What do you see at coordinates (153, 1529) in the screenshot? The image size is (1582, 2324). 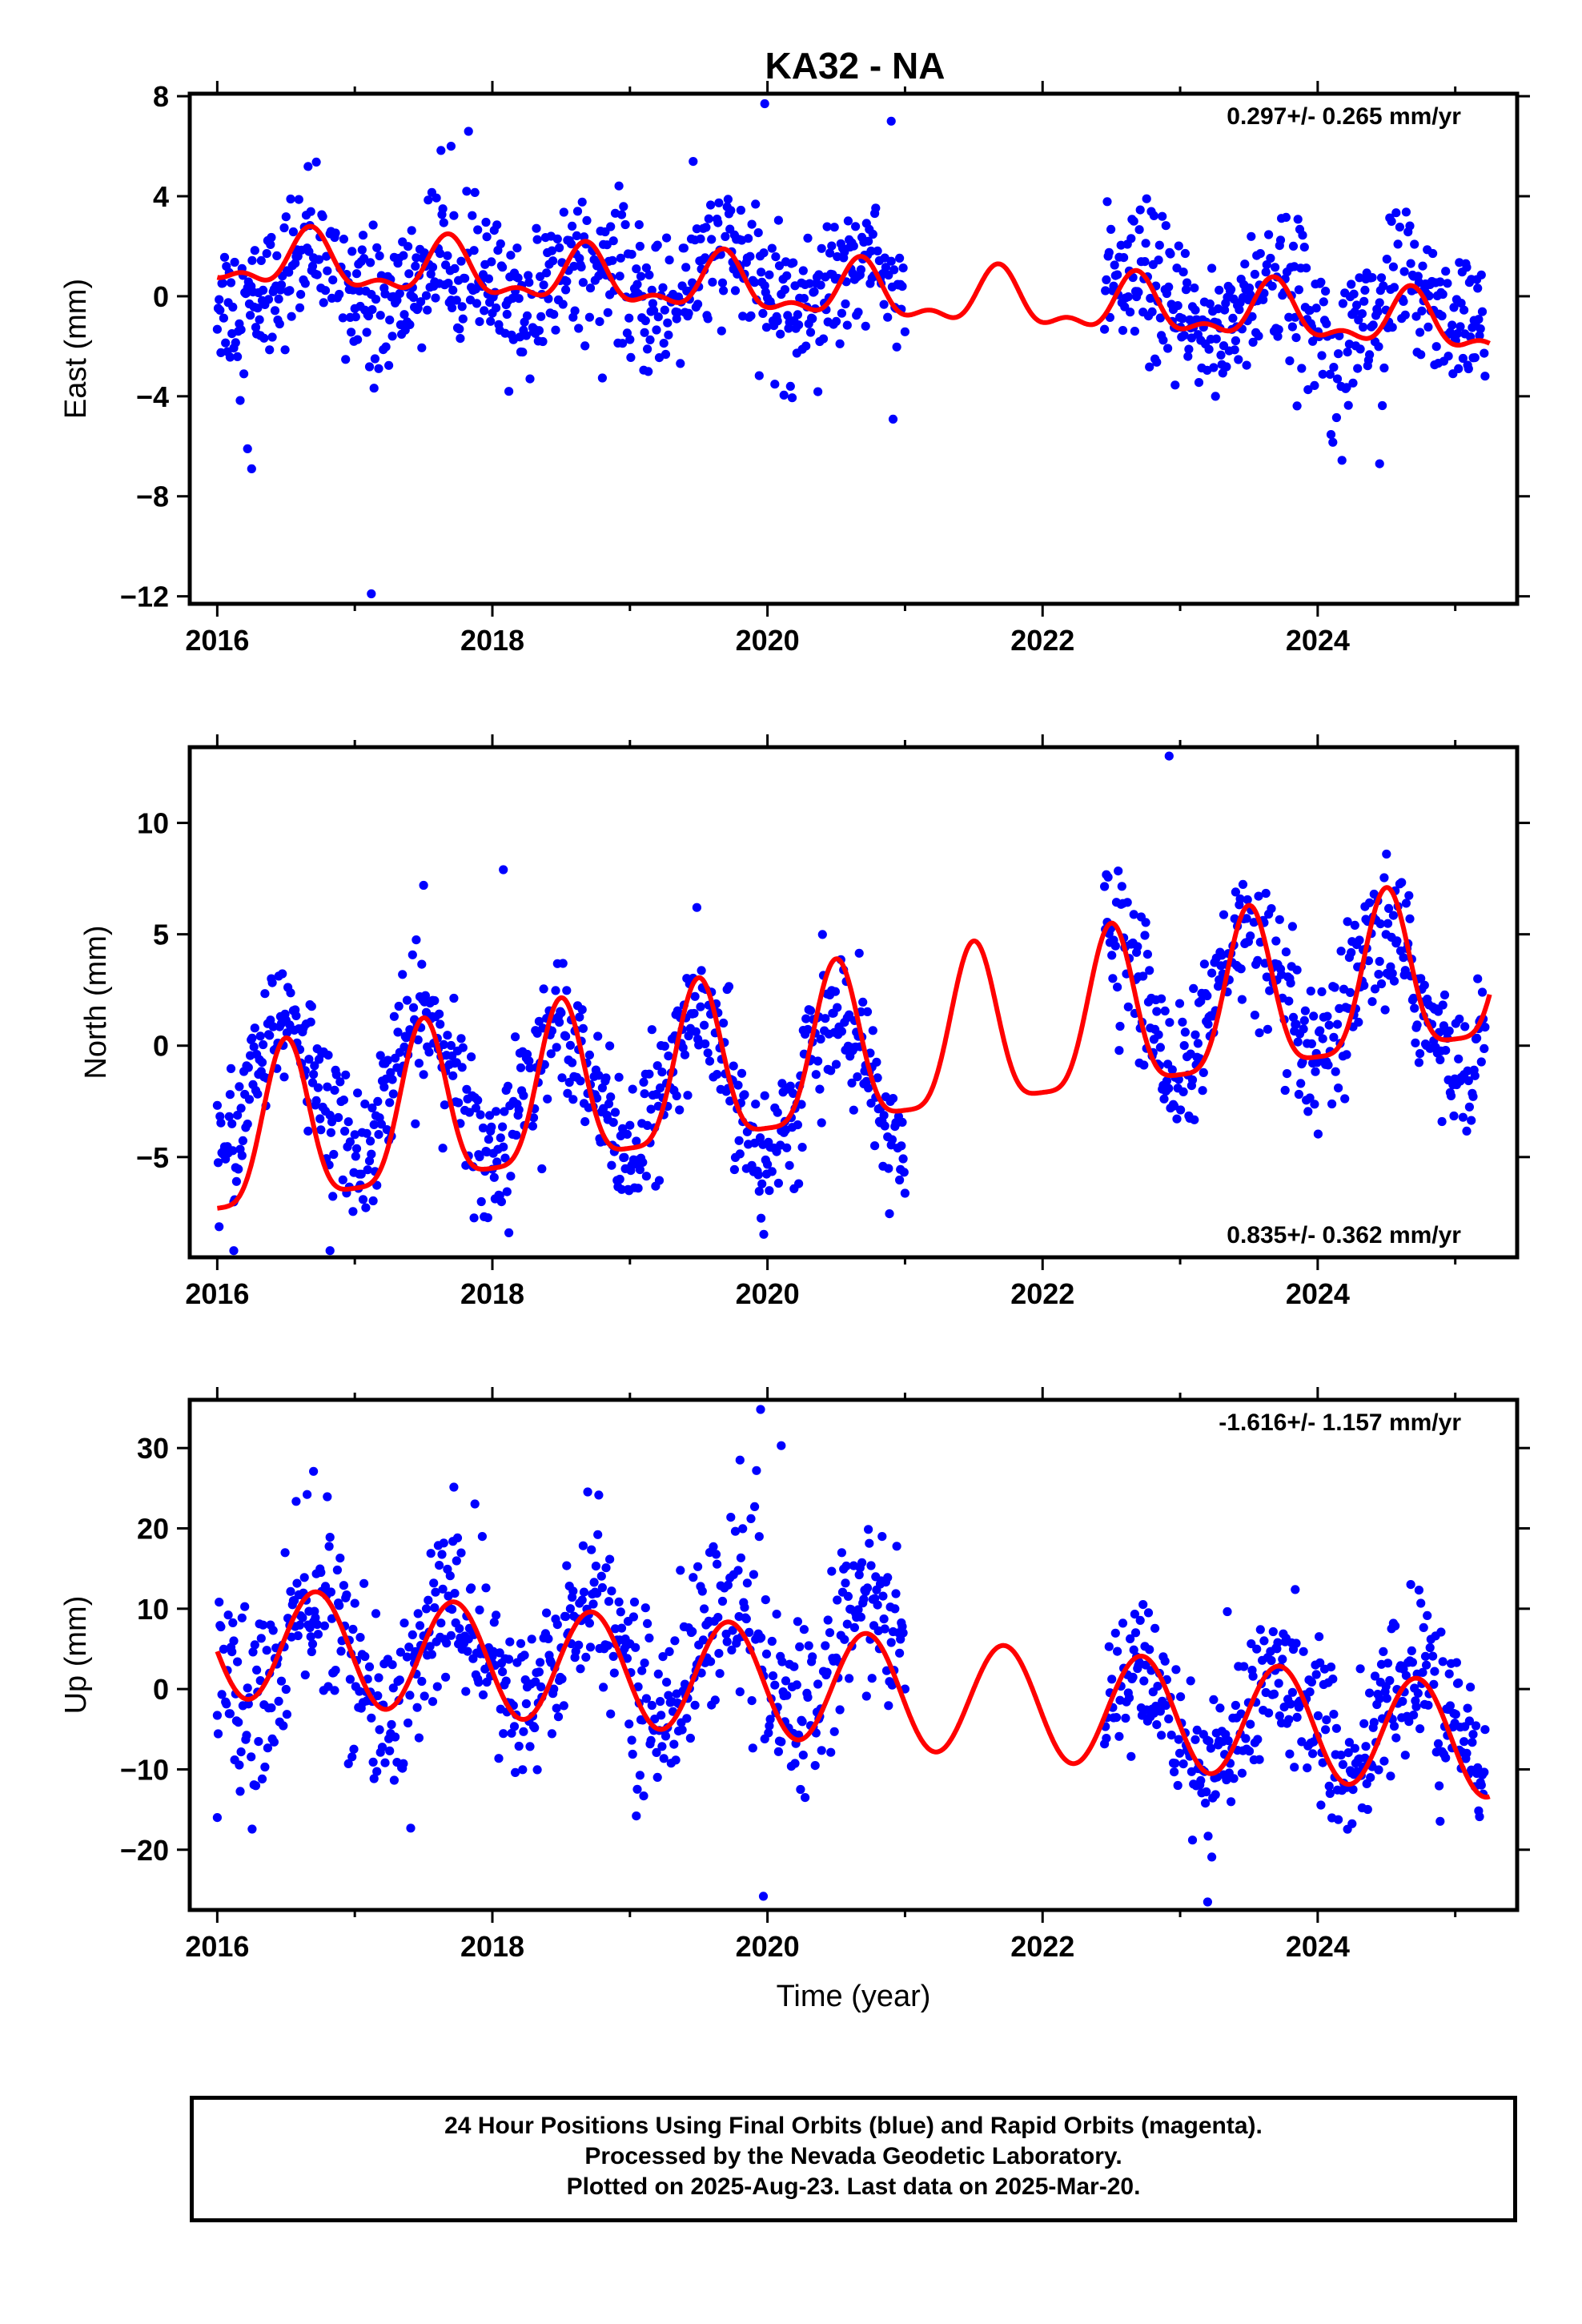 I see `y-tick-label: 20` at bounding box center [153, 1529].